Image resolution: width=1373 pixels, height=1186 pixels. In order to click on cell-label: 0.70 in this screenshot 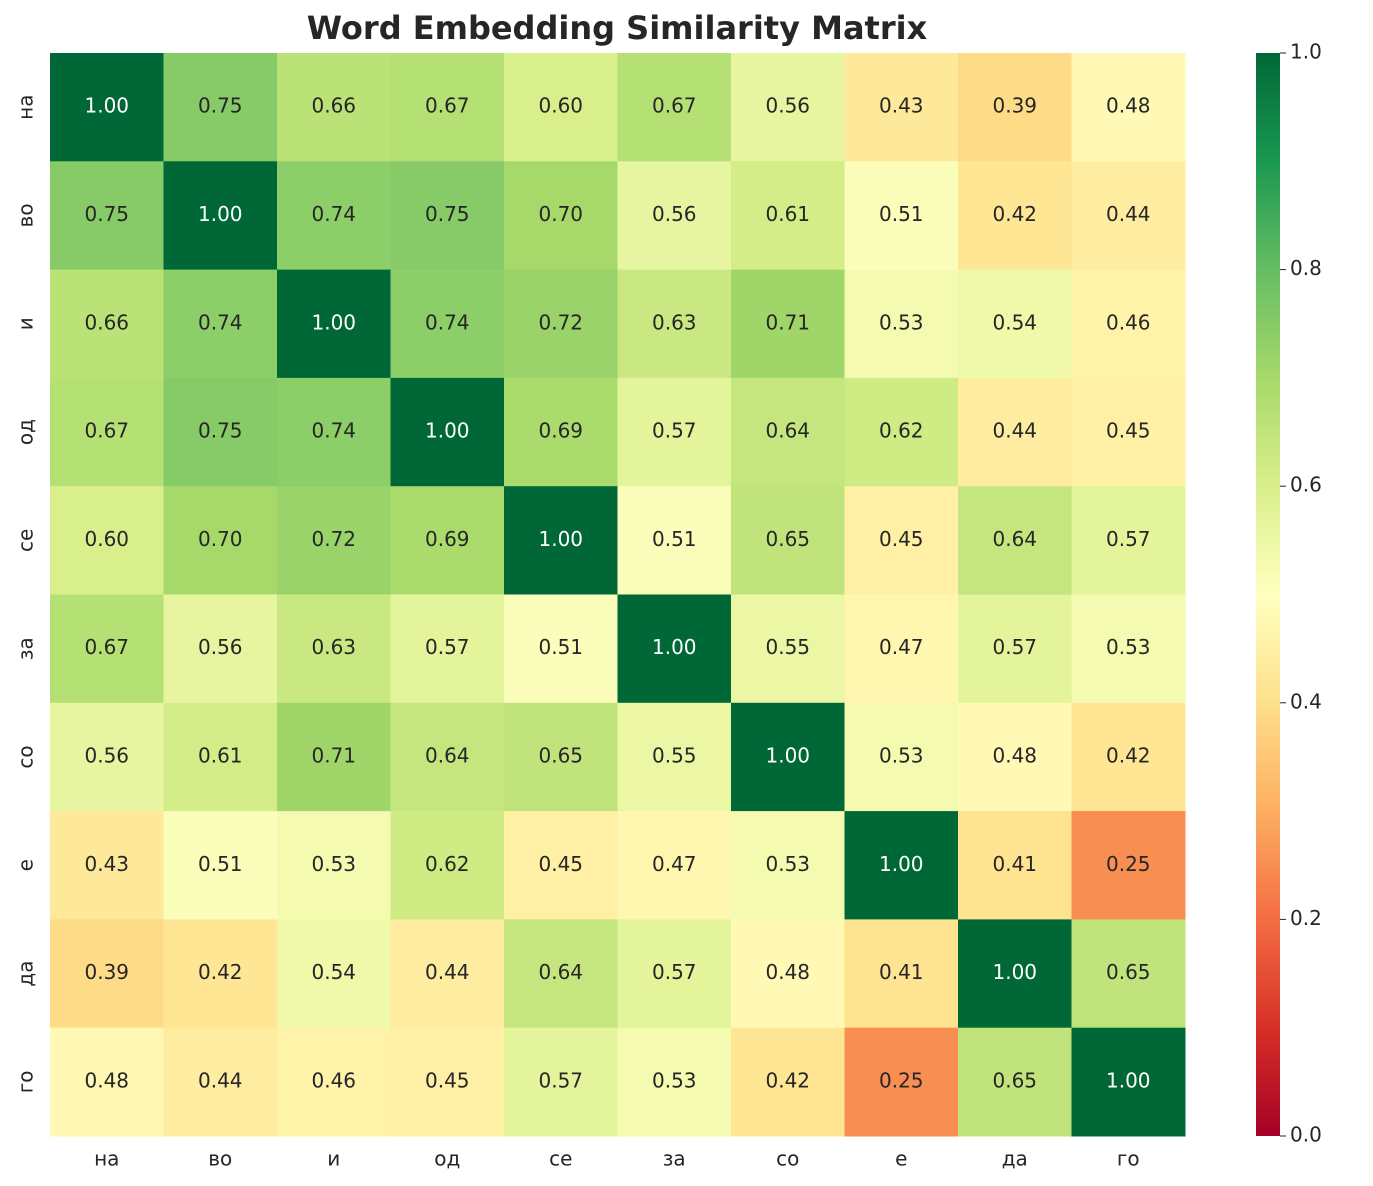, I will do `click(560, 214)`.